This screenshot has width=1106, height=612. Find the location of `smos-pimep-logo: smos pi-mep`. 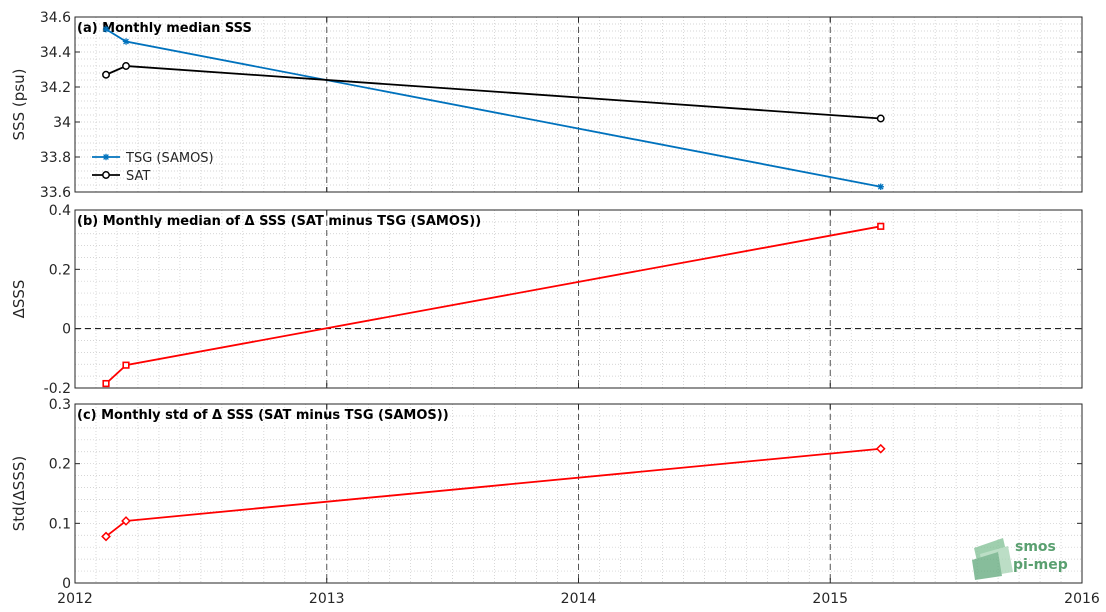

smos-pimep-logo: smos pi-mep is located at coordinates (1020, 559).